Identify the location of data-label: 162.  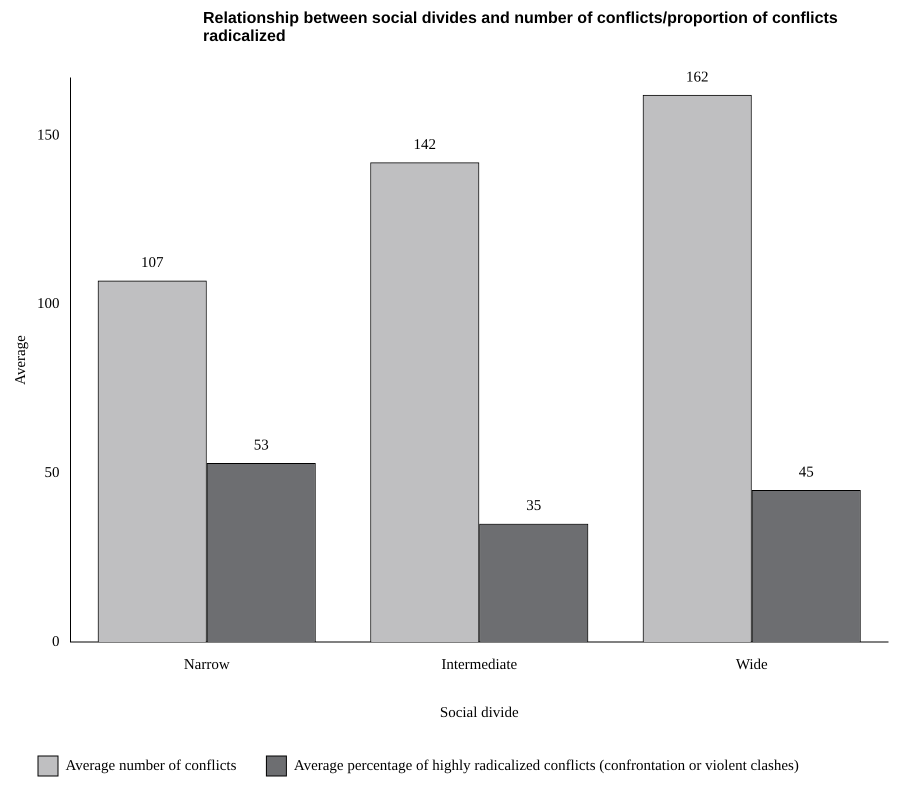
(697, 77).